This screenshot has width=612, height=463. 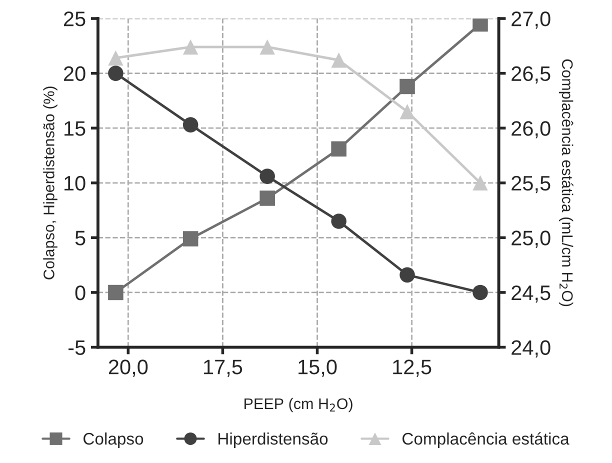 What do you see at coordinates (531, 129) in the screenshot?
I see `y2-tick-label: 26,0` at bounding box center [531, 129].